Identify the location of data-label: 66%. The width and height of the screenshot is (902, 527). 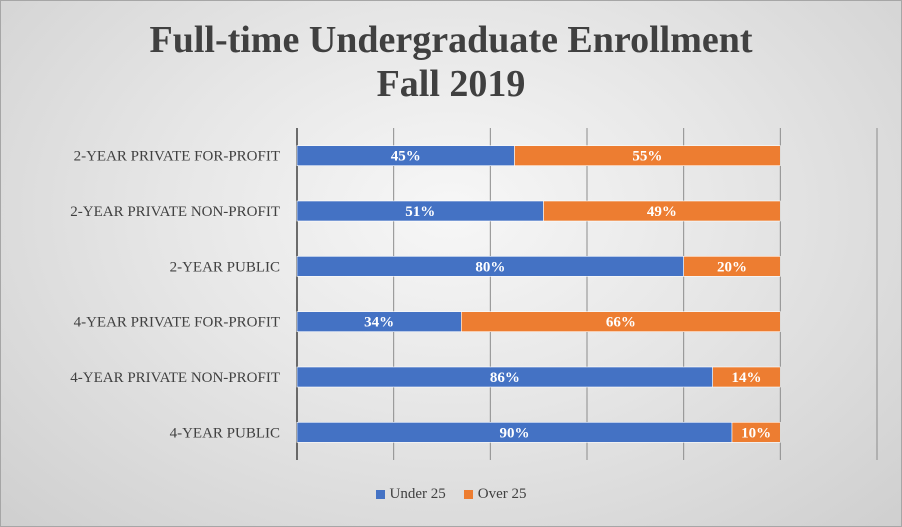
(621, 323).